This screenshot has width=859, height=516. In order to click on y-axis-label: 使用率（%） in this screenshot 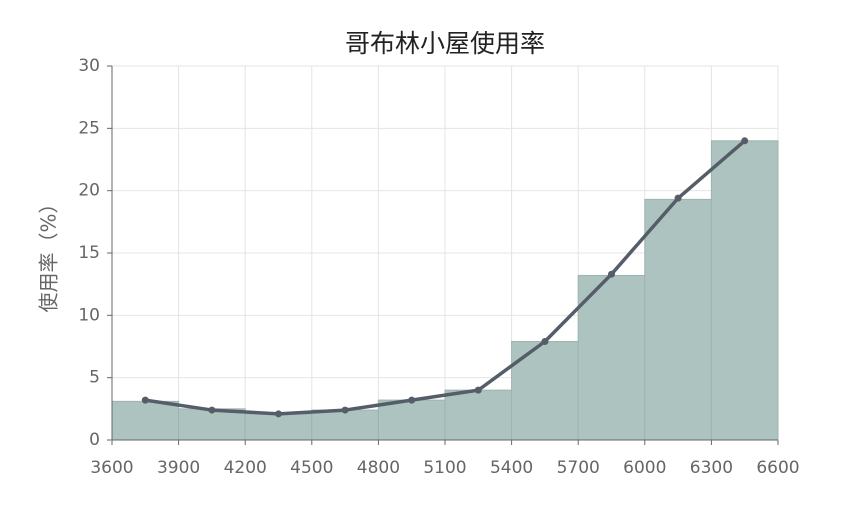, I will do `click(49, 252)`.